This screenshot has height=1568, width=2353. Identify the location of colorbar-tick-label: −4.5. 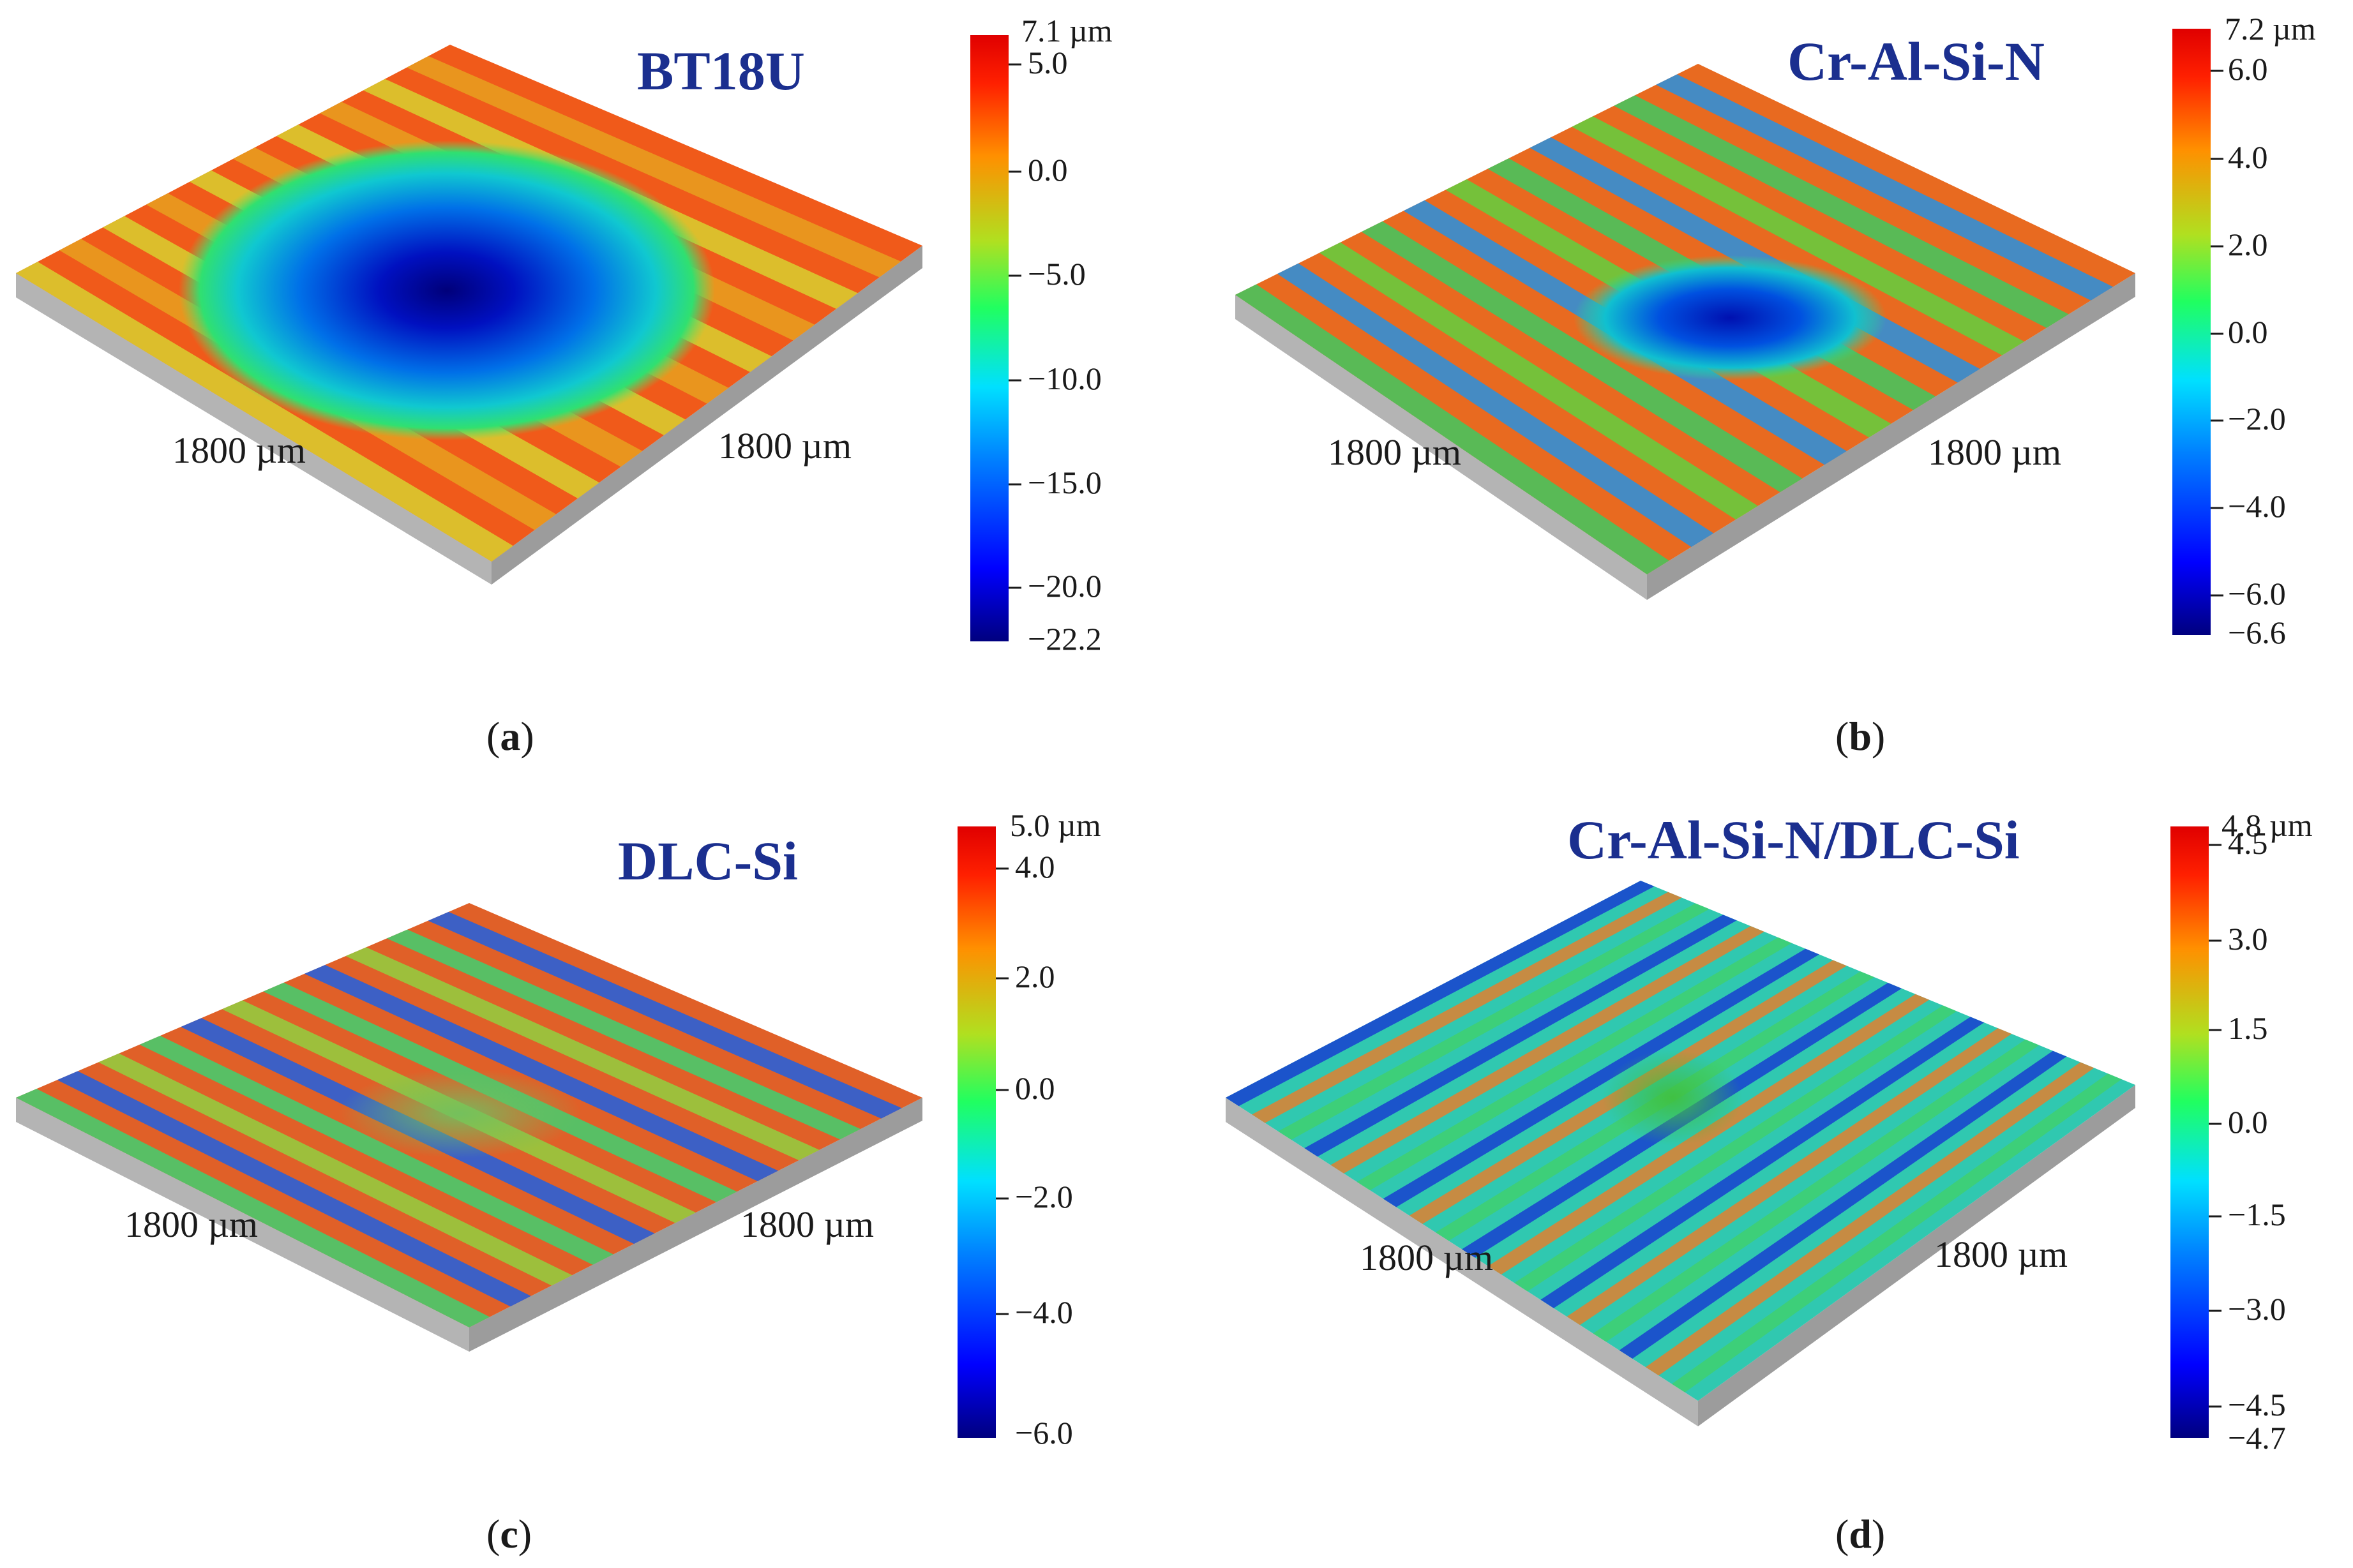
(2257, 1404).